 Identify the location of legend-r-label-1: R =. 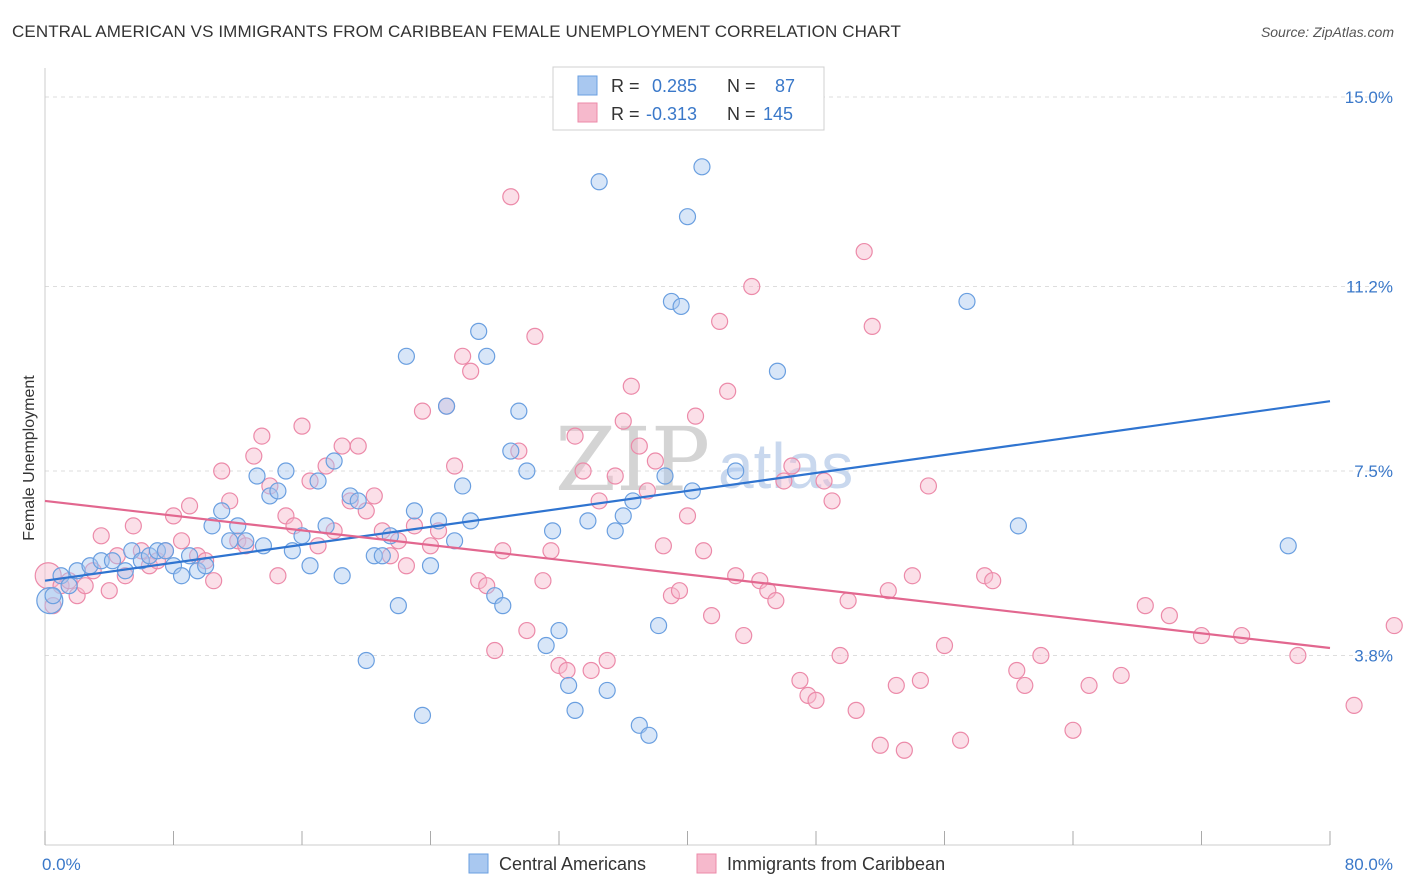
(625, 86).